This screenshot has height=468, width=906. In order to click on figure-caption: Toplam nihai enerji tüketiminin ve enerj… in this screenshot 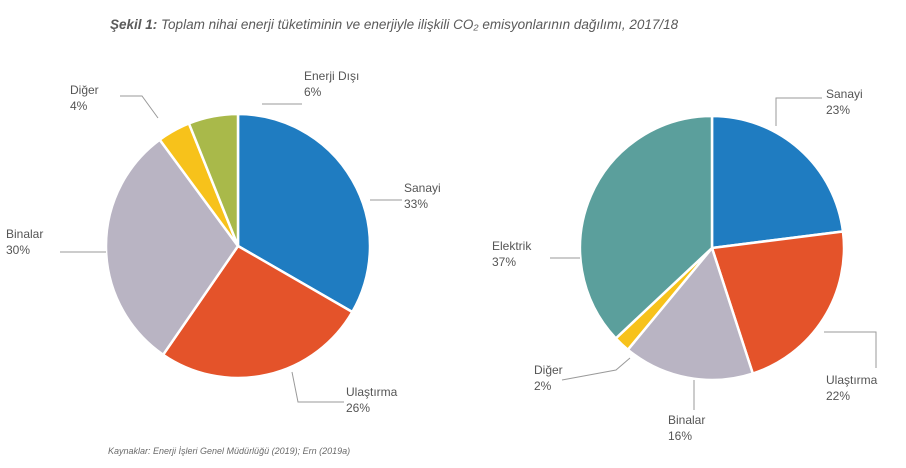, I will do `click(420, 24)`.